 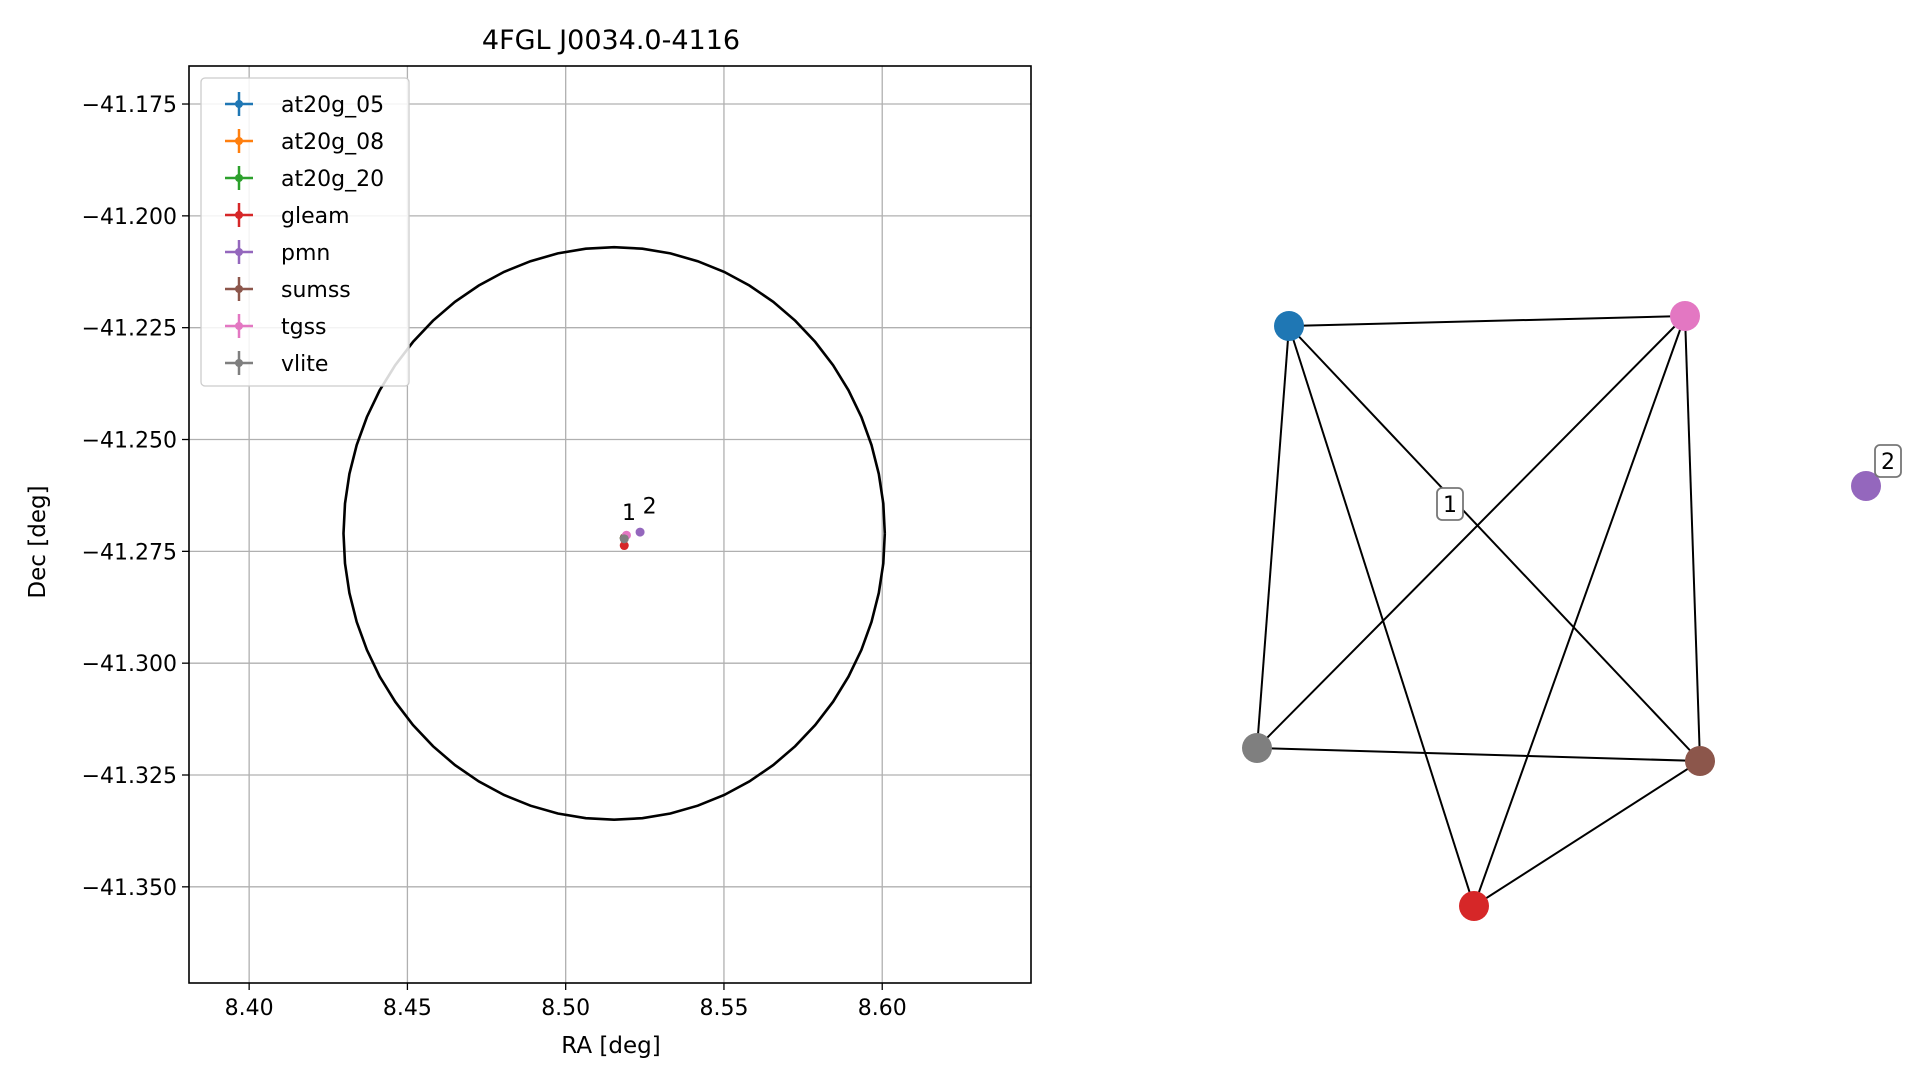 What do you see at coordinates (1474, 906) in the screenshot?
I see `graph-node-gleam` at bounding box center [1474, 906].